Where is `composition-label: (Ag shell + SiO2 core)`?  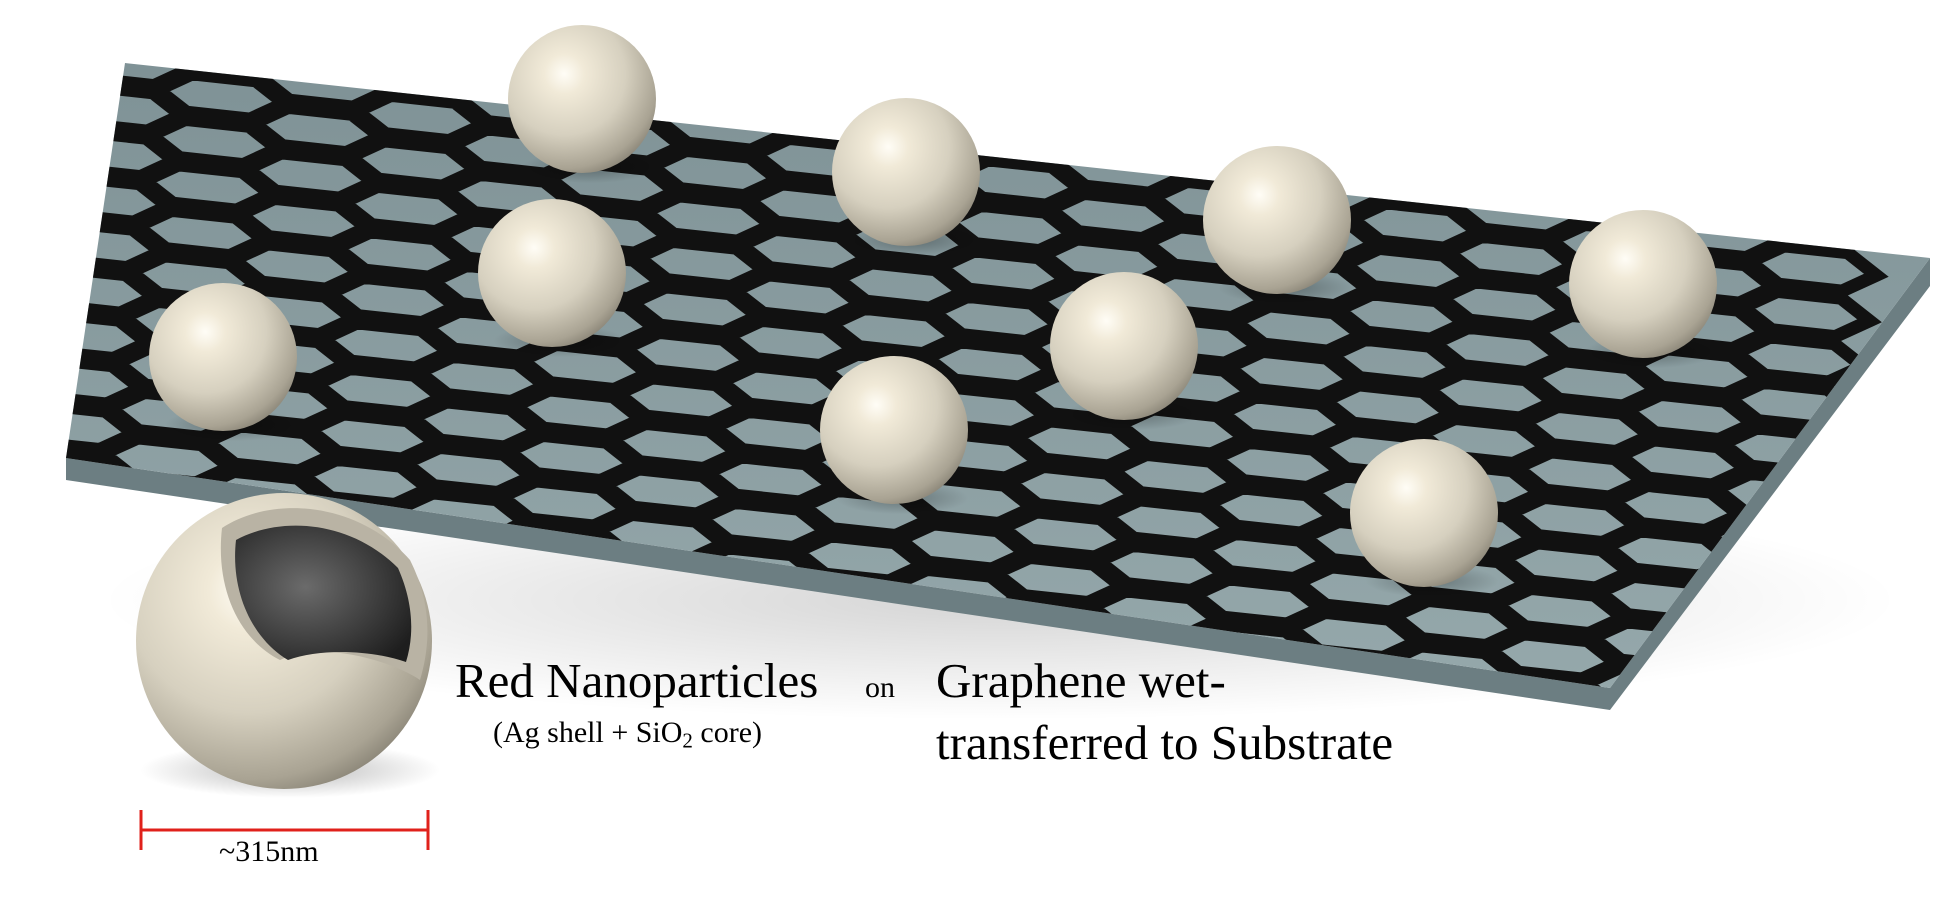 composition-label: (Ag shell + SiO2 core) is located at coordinates (627, 734).